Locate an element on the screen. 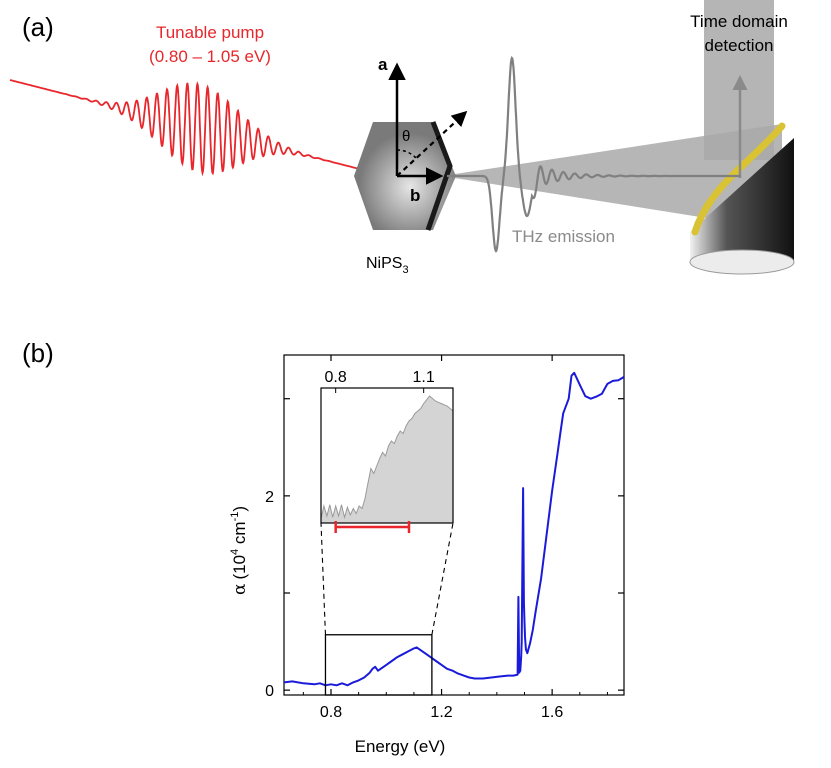 This screenshot has height=768, width=831. y-tick-label: 2 is located at coordinates (269, 497).